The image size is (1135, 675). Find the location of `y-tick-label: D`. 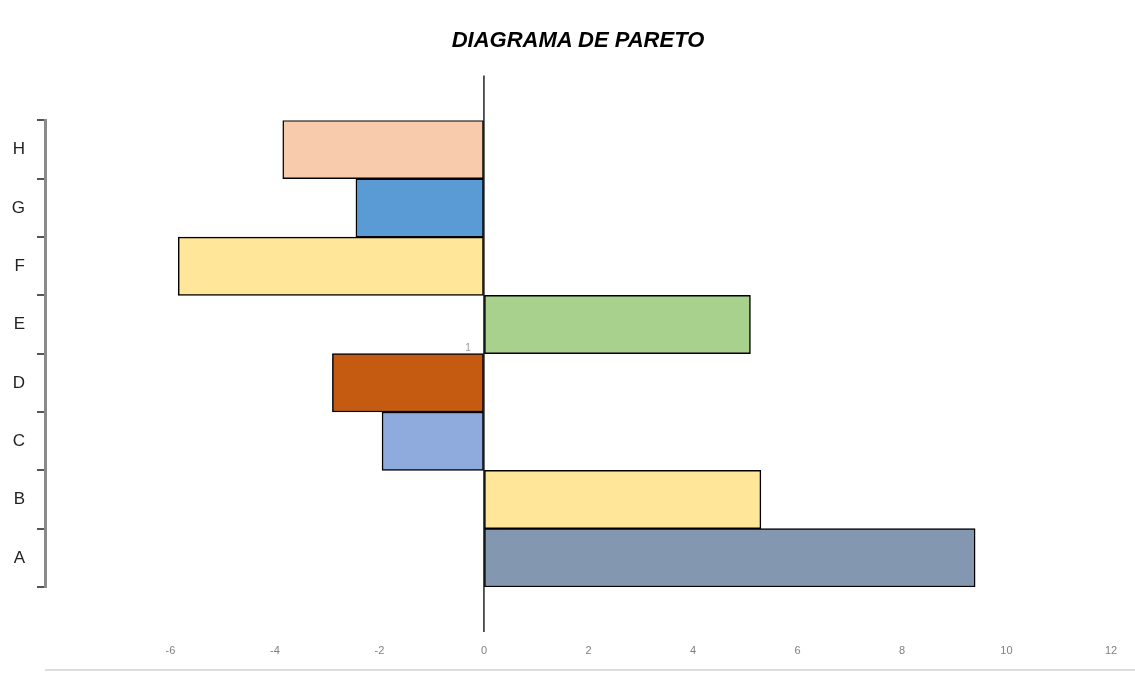

y-tick-label: D is located at coordinates (18, 382).